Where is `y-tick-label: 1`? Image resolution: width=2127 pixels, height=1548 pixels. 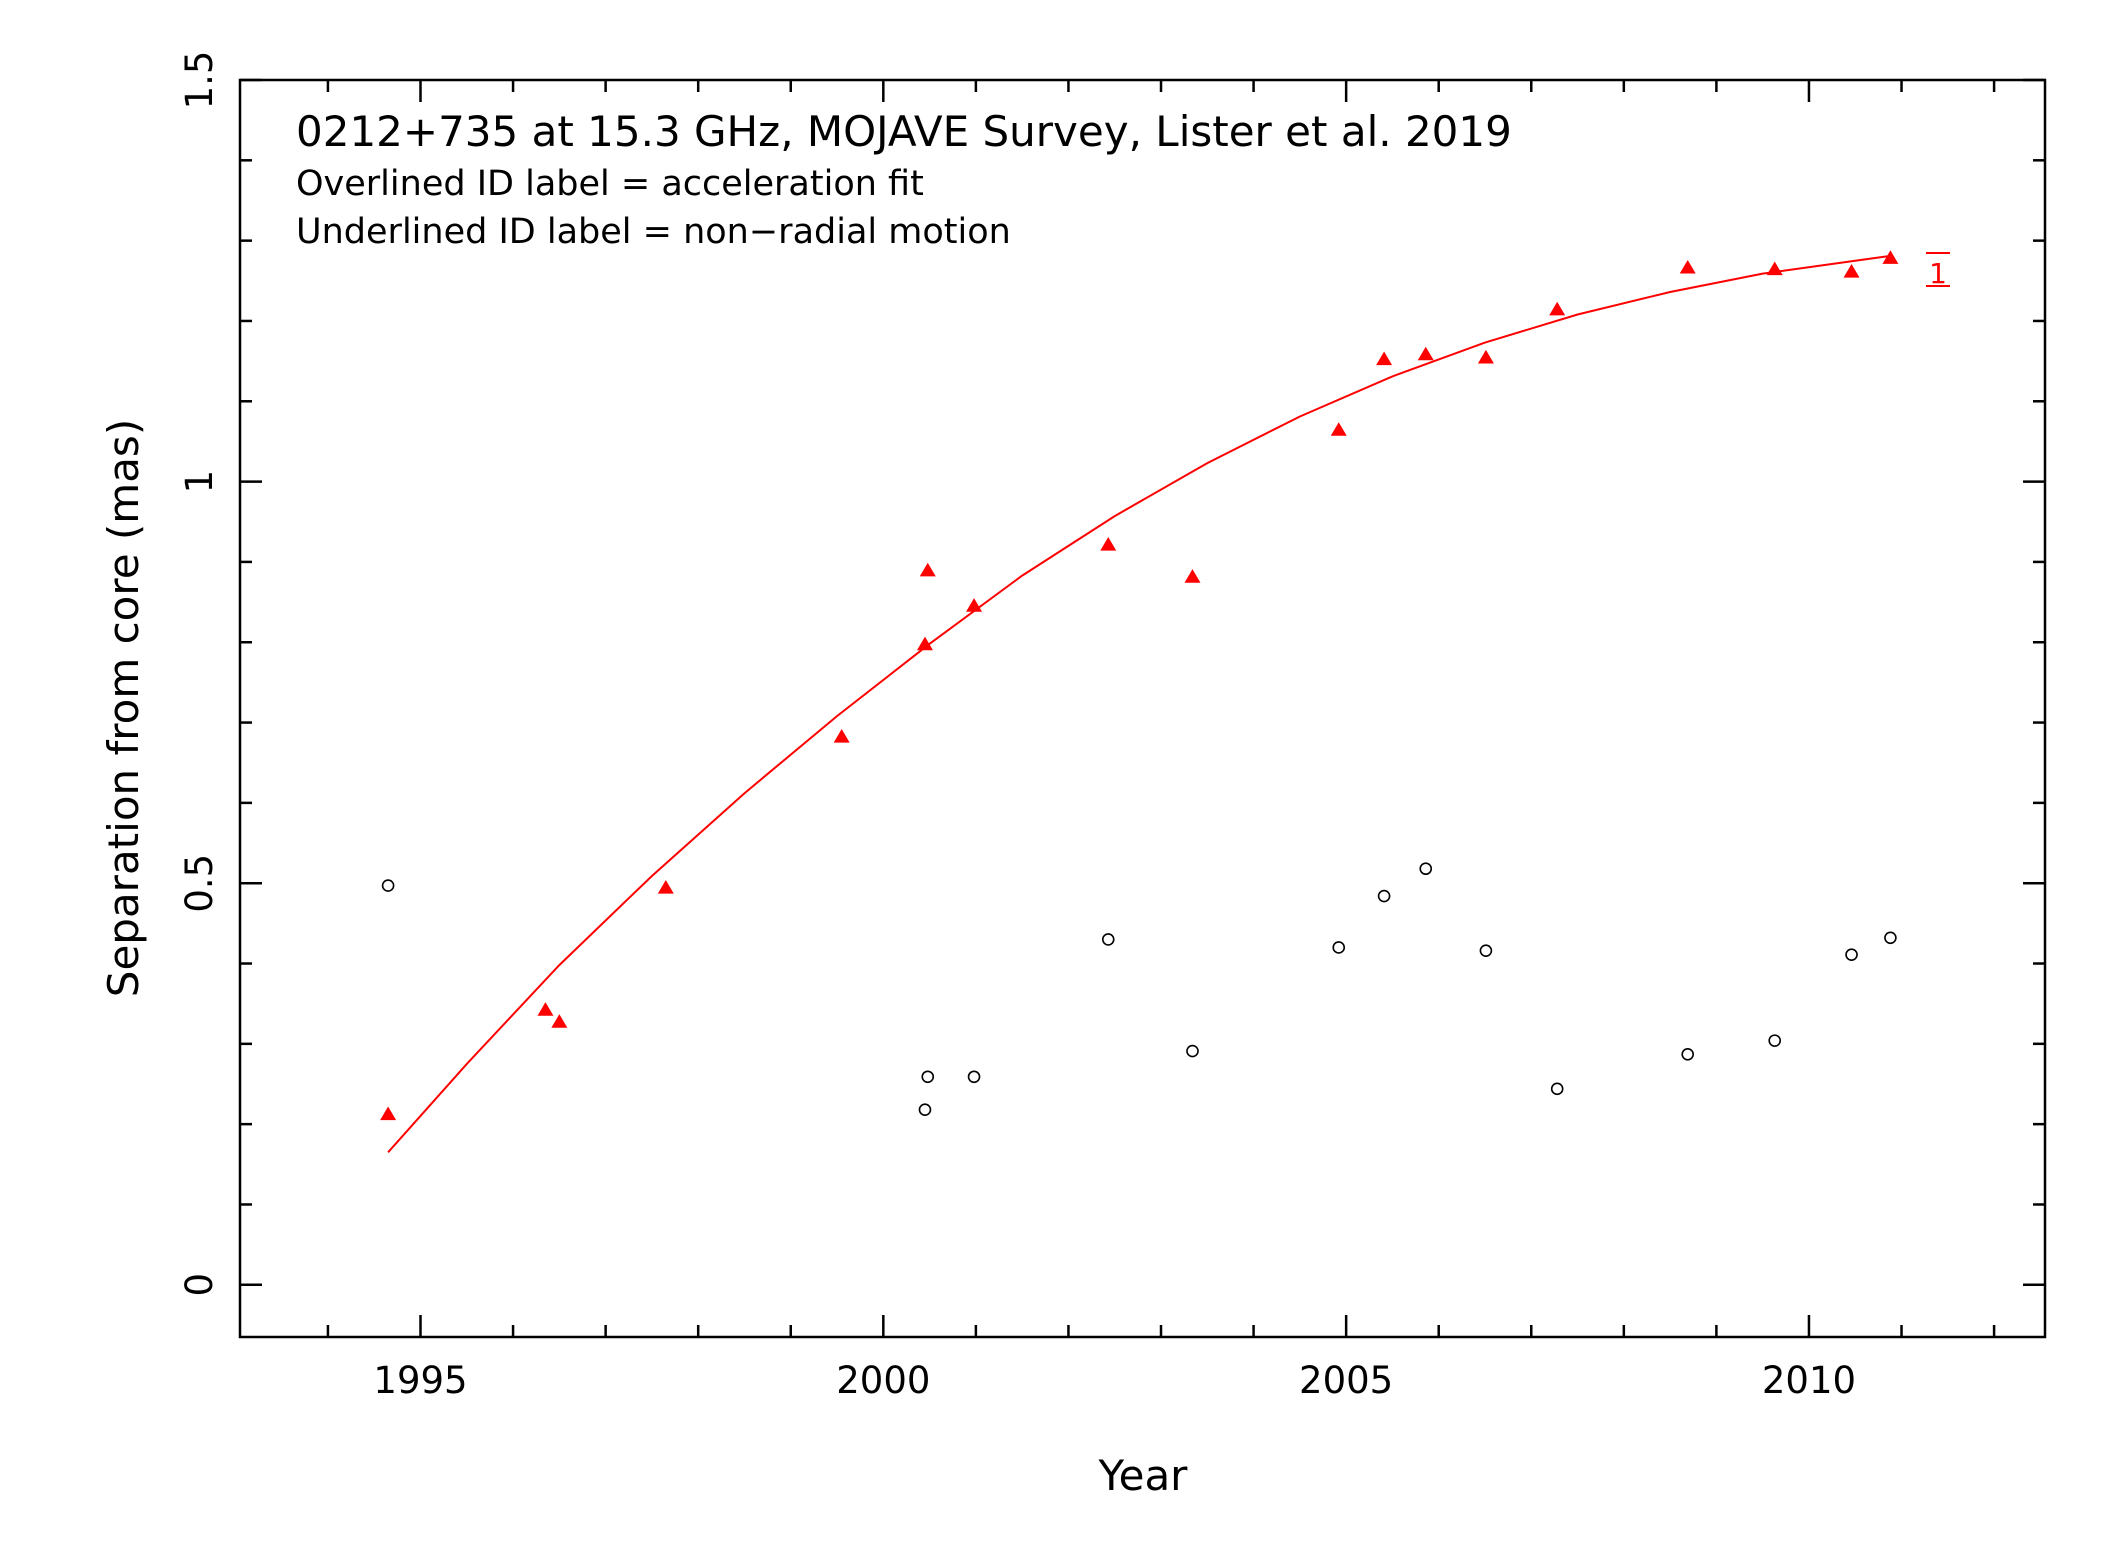 y-tick-label: 1 is located at coordinates (199, 482).